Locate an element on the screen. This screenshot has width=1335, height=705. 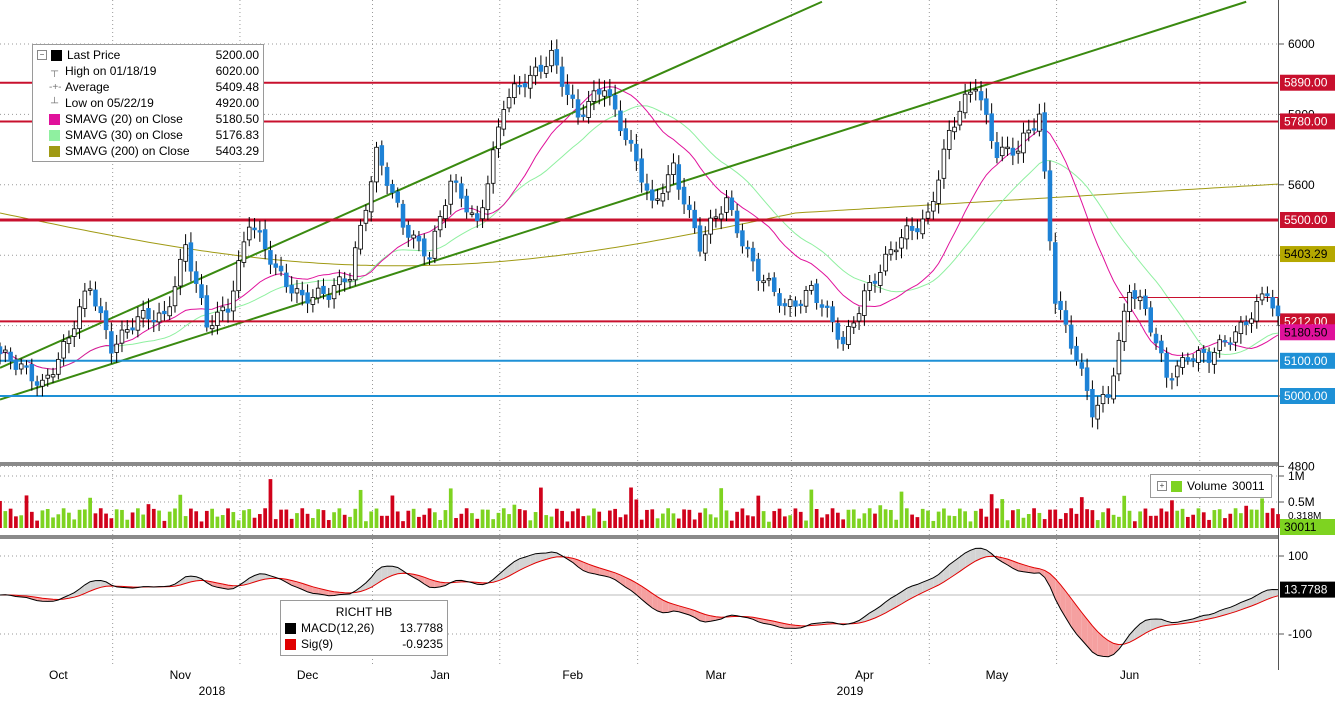
x-tick-label: Jun is located at coordinates (1129, 675).